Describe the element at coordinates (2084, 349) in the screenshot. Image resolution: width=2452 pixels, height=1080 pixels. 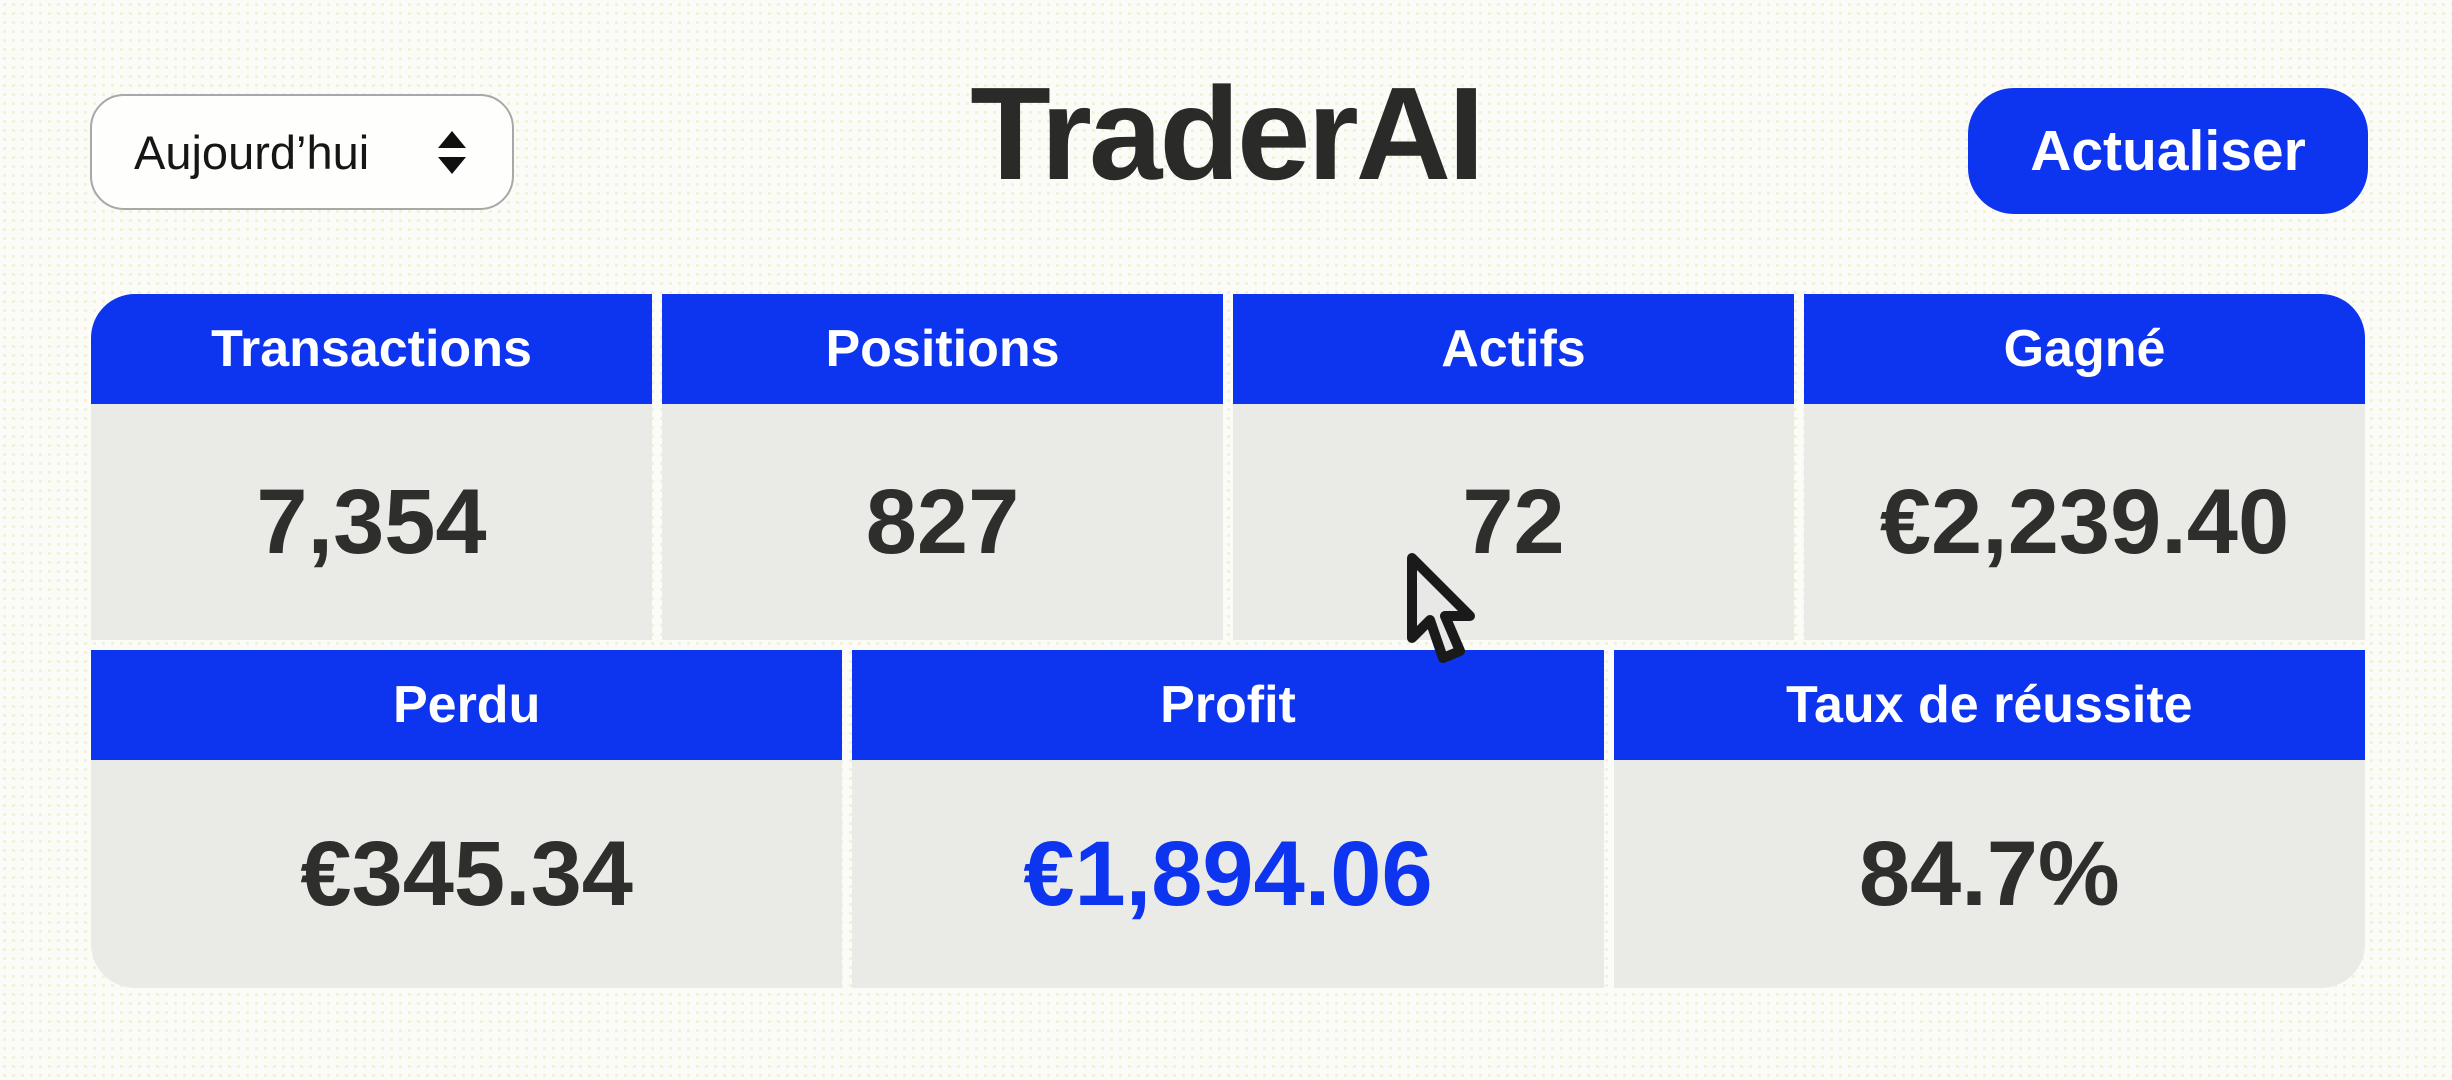
I see `stat-header-gagne: Gagné` at that location.